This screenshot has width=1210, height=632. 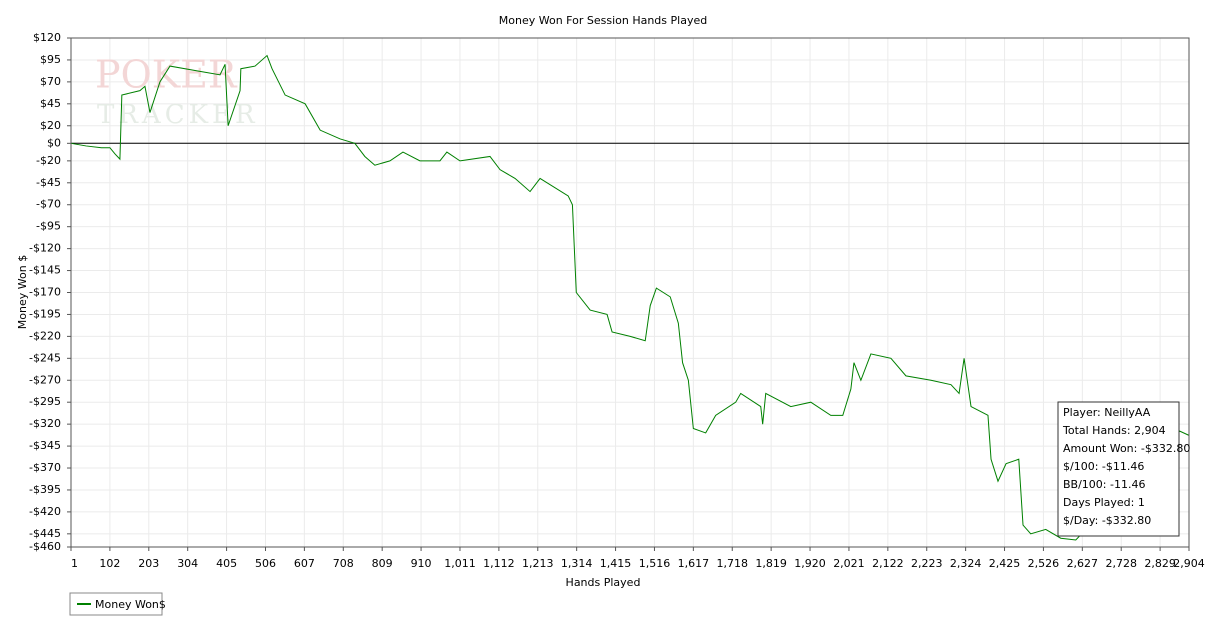 What do you see at coordinates (343, 563) in the screenshot?
I see `x-tick-label: 708` at bounding box center [343, 563].